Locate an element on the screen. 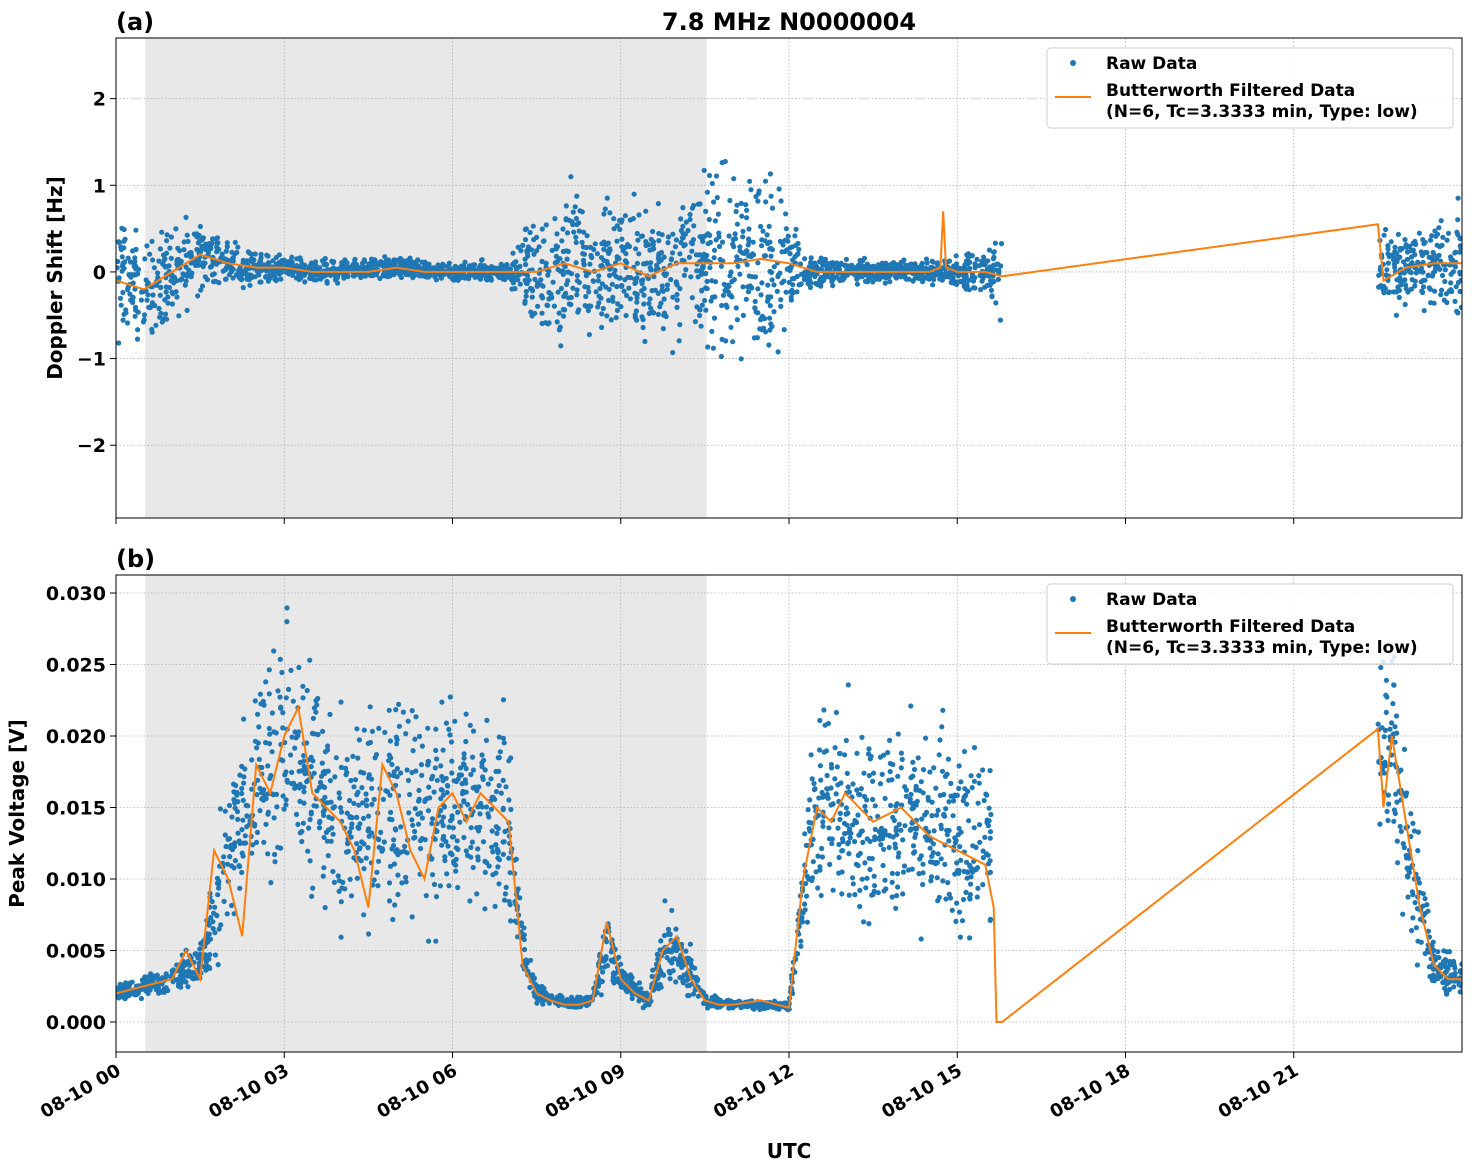 This screenshot has width=1472, height=1172. legend-filtered-label: Butterworth Filtered Data is located at coordinates (1230, 627).